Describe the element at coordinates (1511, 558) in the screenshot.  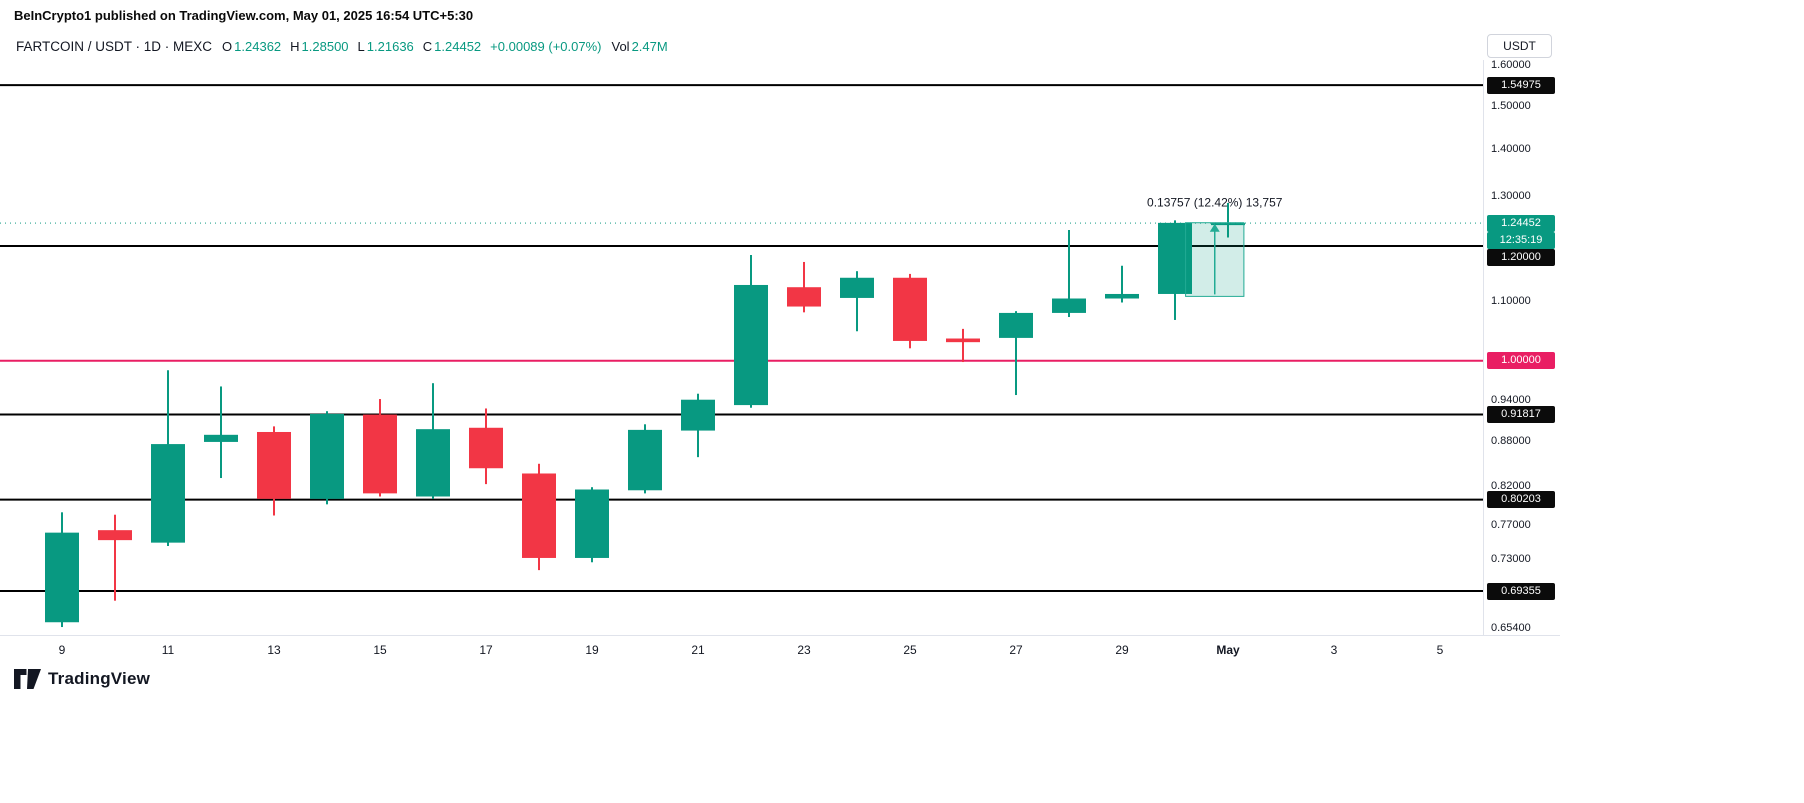
I see `price-axis-label: 0.73000` at that location.